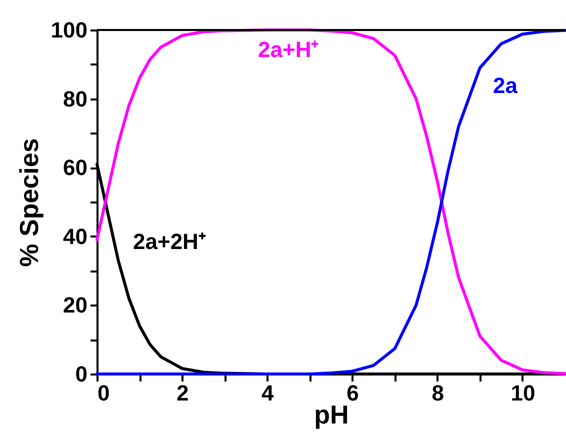 The image size is (566, 441). I want to click on series-label: 2a, so click(505, 85).